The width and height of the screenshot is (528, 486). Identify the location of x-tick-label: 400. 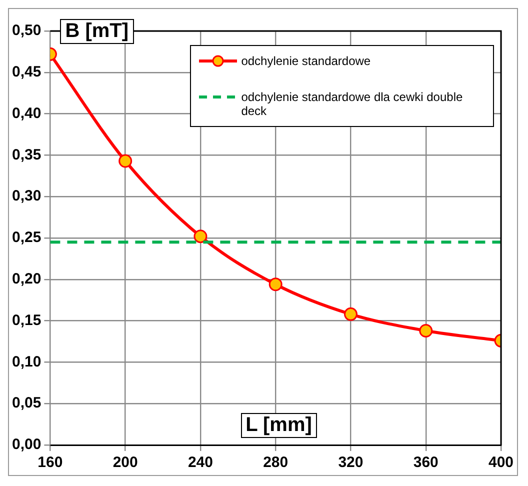
(501, 463).